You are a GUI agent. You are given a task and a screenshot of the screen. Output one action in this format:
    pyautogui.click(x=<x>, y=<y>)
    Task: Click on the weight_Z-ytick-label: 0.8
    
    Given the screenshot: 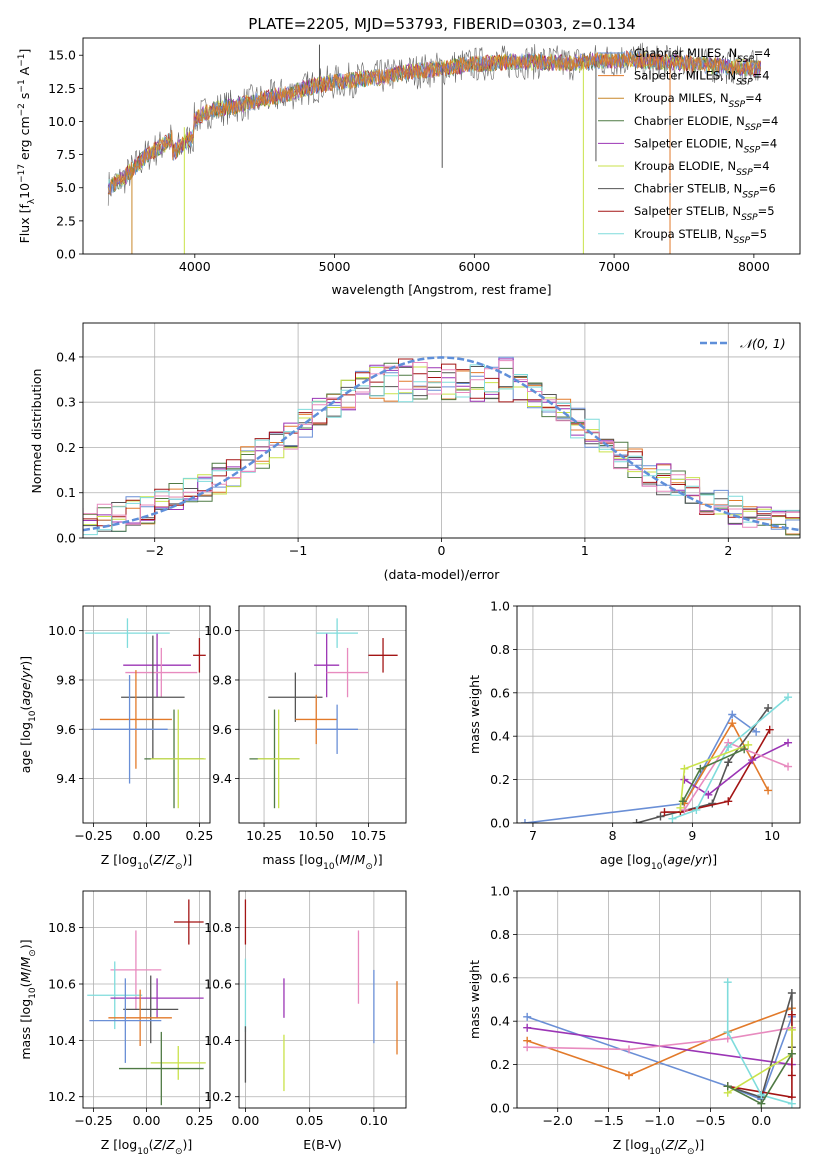 What is the action you would take?
    pyautogui.click(x=500, y=934)
    